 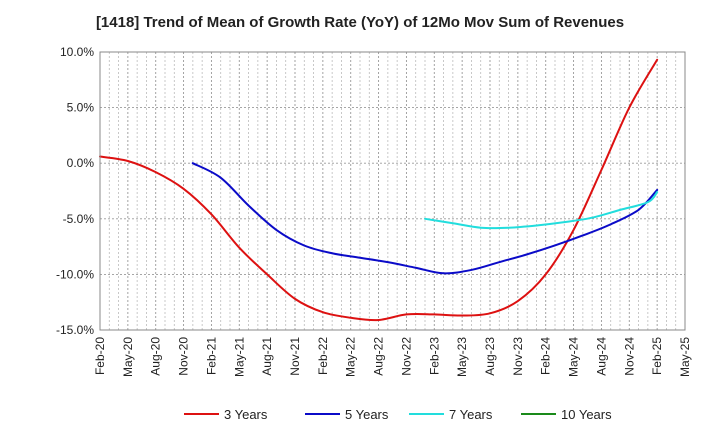 What do you see at coordinates (546, 356) in the screenshot?
I see `x-tick-label: Feb-24` at bounding box center [546, 356].